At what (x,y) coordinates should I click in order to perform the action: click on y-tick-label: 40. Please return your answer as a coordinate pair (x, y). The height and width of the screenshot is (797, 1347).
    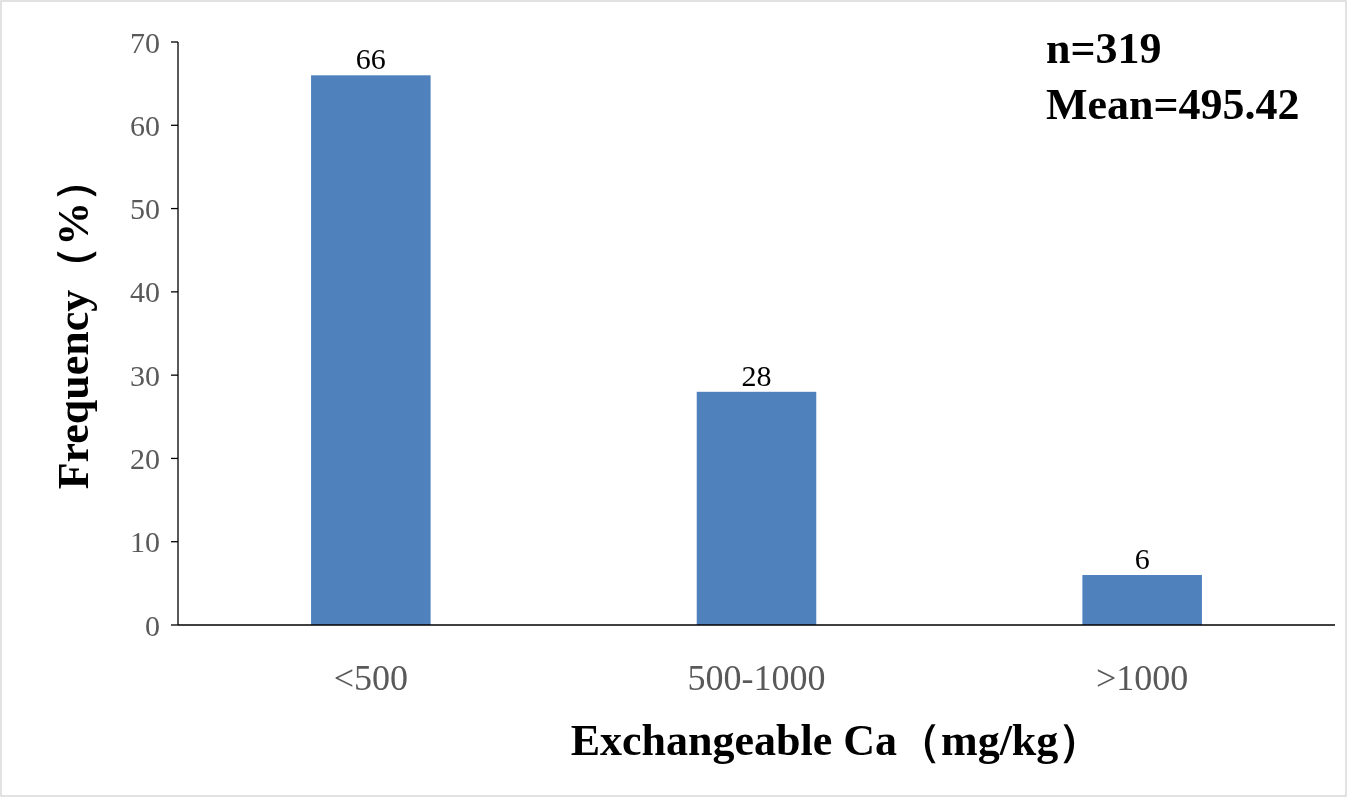
    Looking at the image, I should click on (145, 292).